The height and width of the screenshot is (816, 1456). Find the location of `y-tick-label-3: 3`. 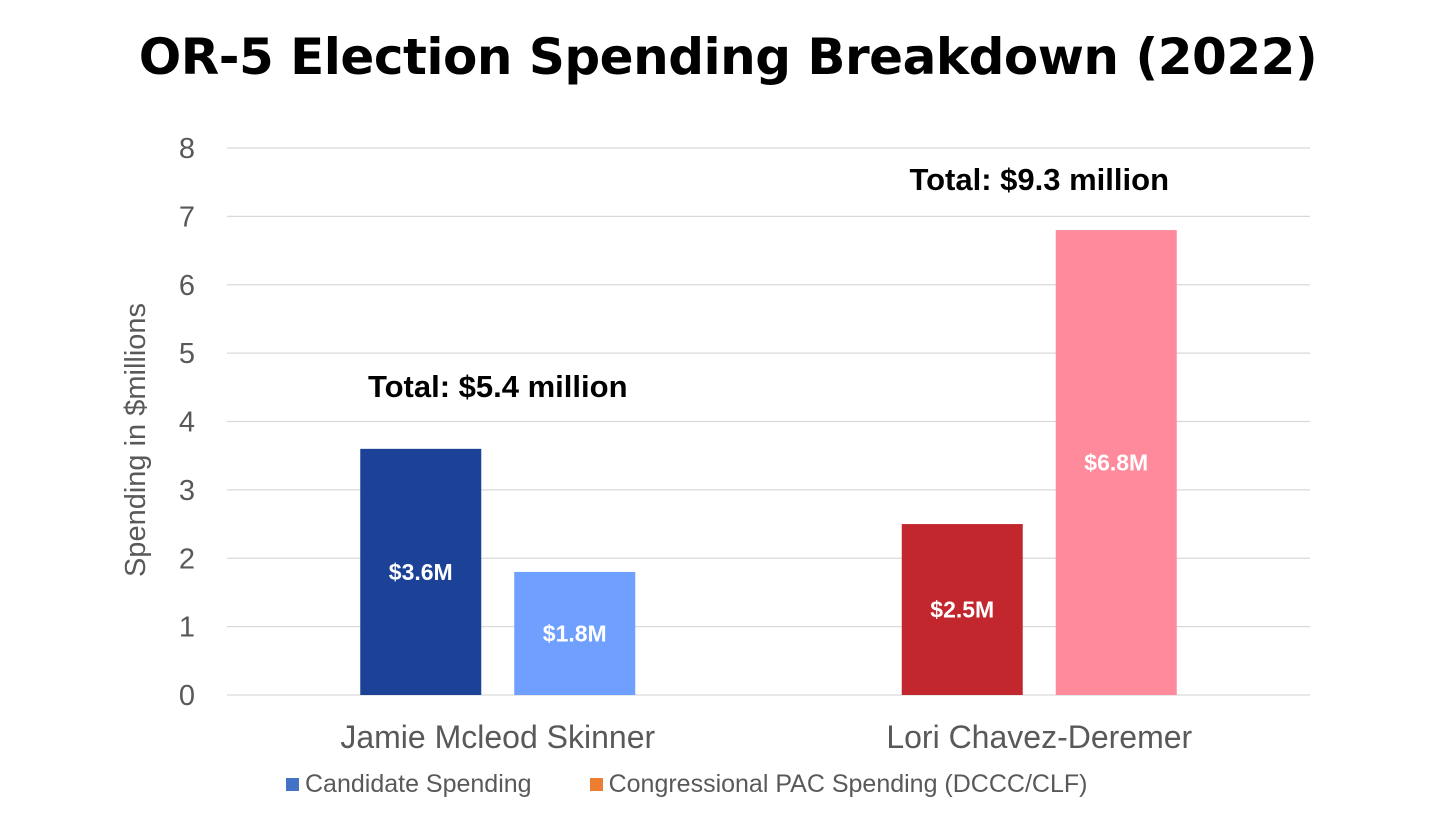

y-tick-label-3: 3 is located at coordinates (187, 491).